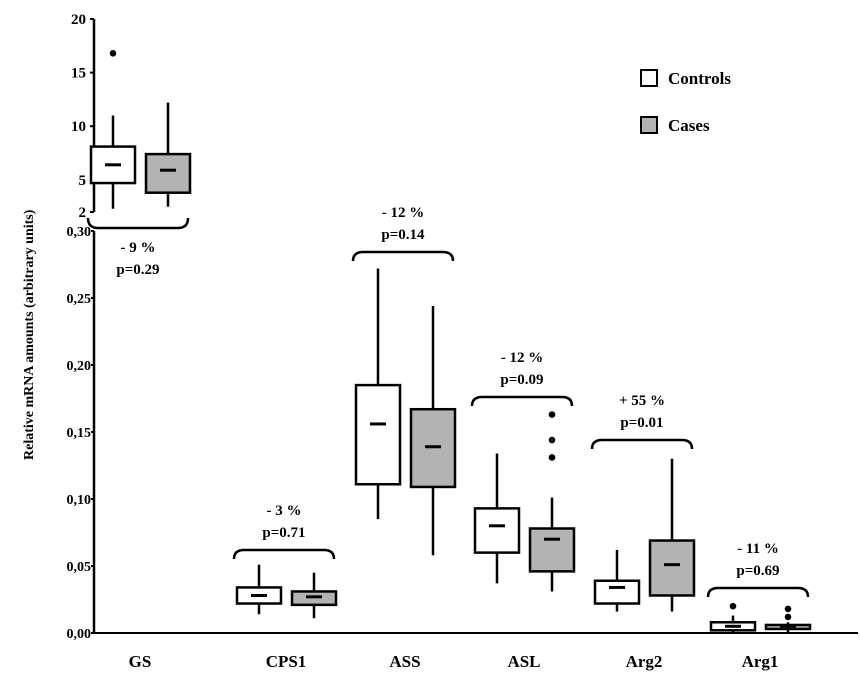  Describe the element at coordinates (314, 595) in the screenshot. I see `cases-box-cps1` at that location.